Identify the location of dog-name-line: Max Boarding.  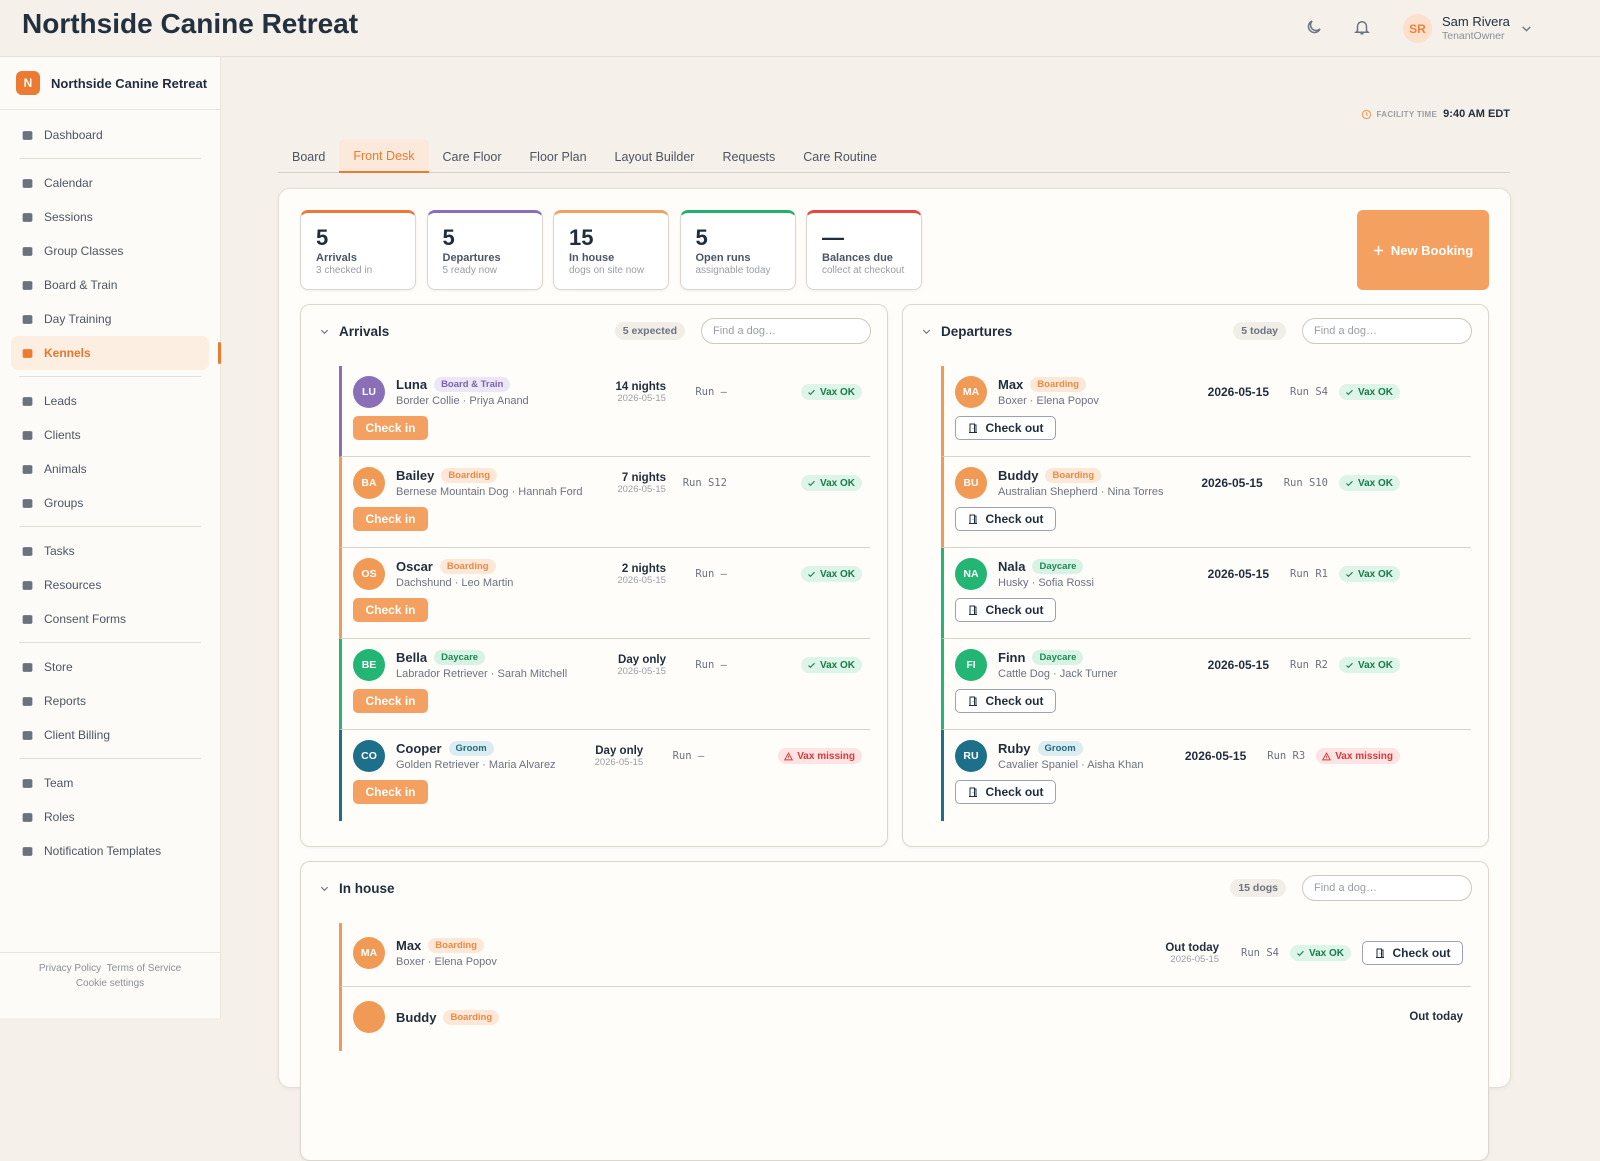
(780, 945).